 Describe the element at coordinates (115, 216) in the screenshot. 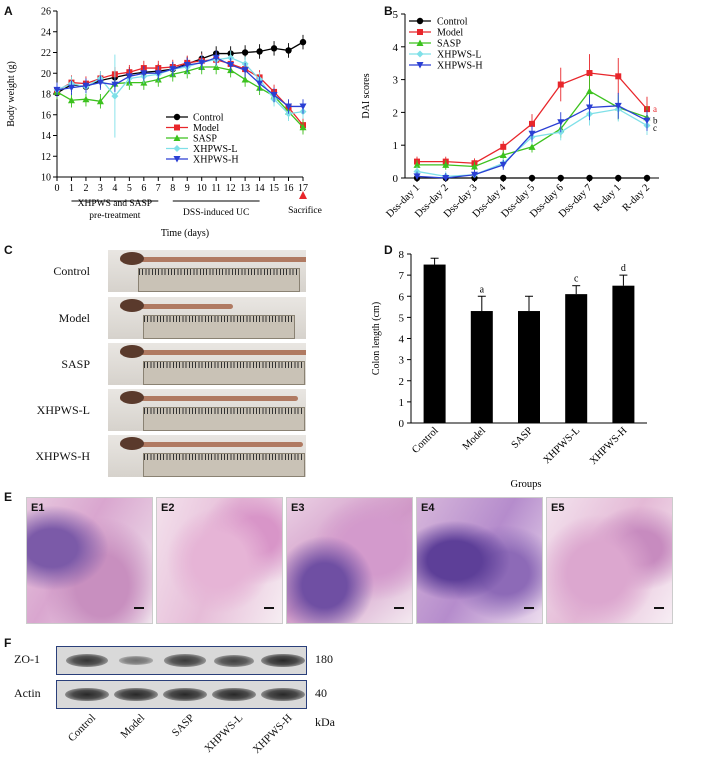

I see `pretreatment-label-2: pre-treatment` at that location.